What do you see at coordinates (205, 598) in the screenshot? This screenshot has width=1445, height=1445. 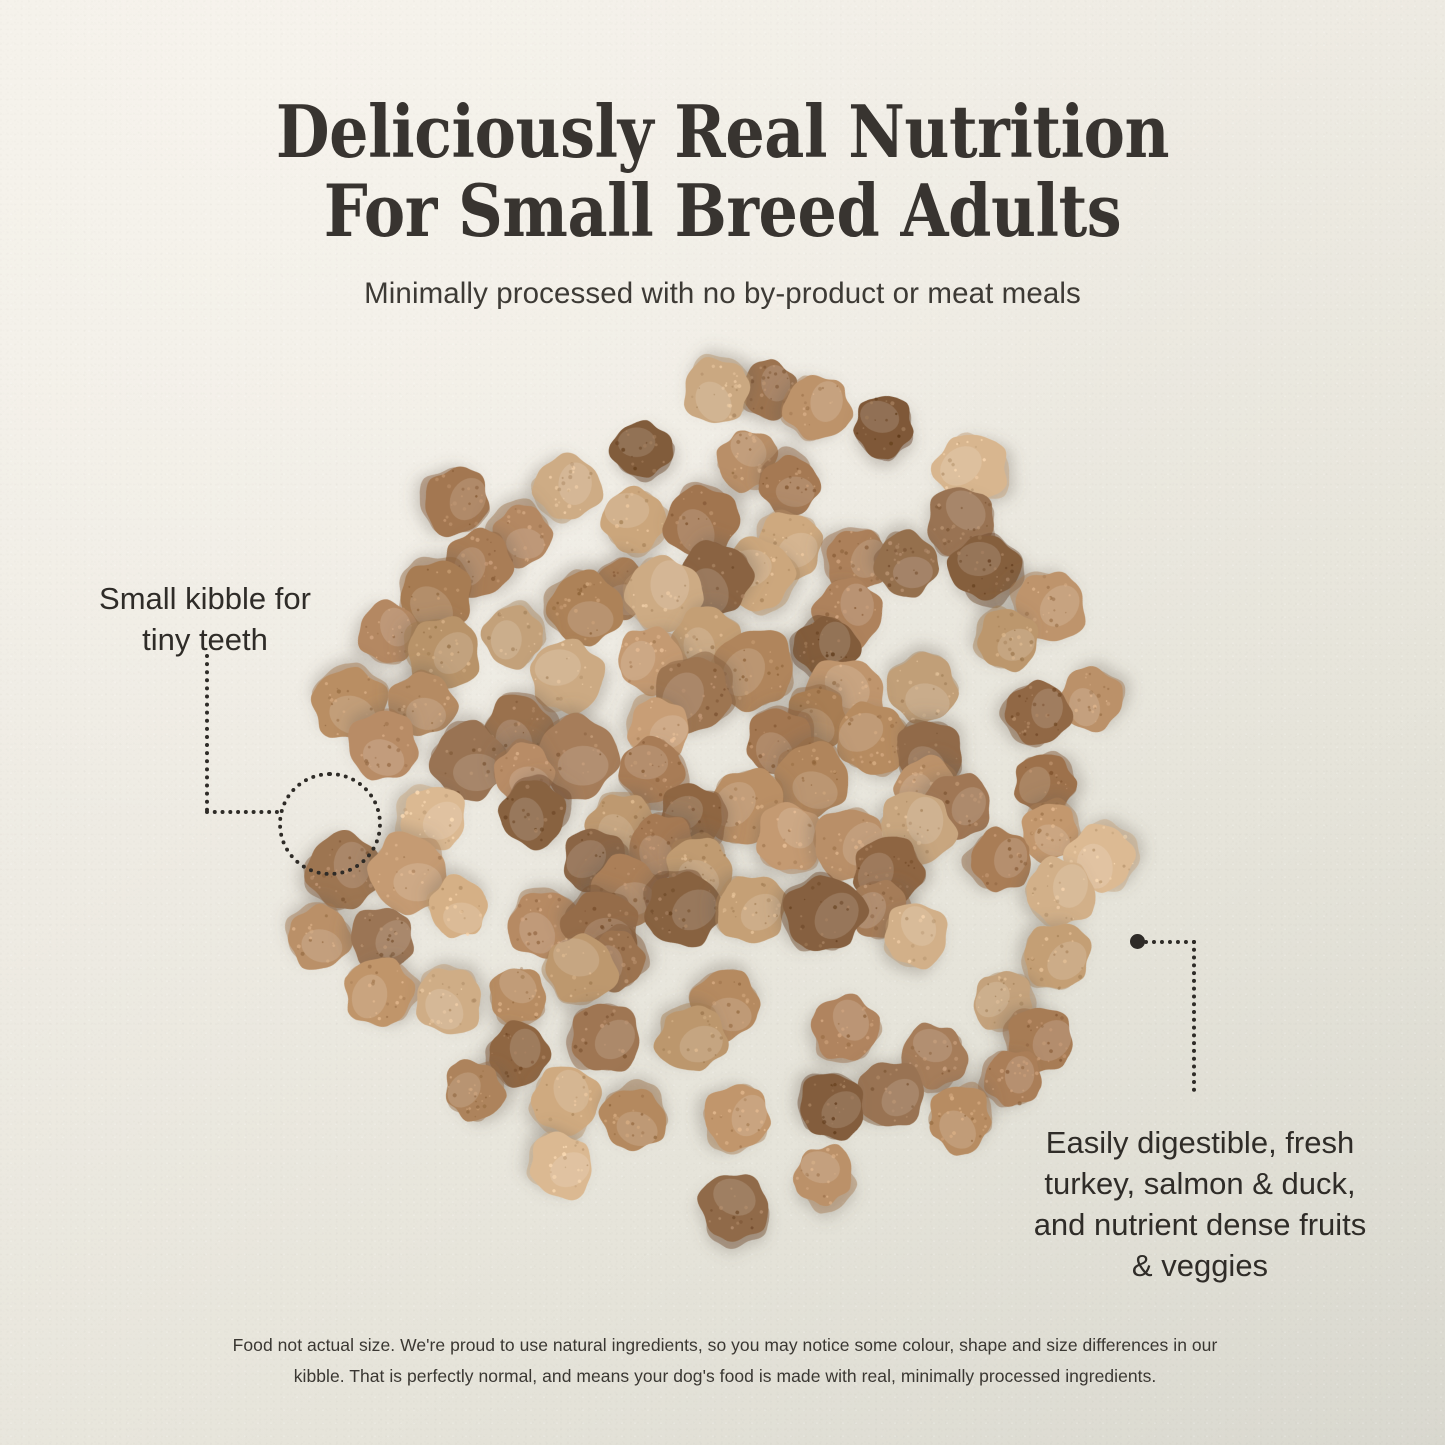 I see `annotation-small-kibble-line1: Small kibble for` at bounding box center [205, 598].